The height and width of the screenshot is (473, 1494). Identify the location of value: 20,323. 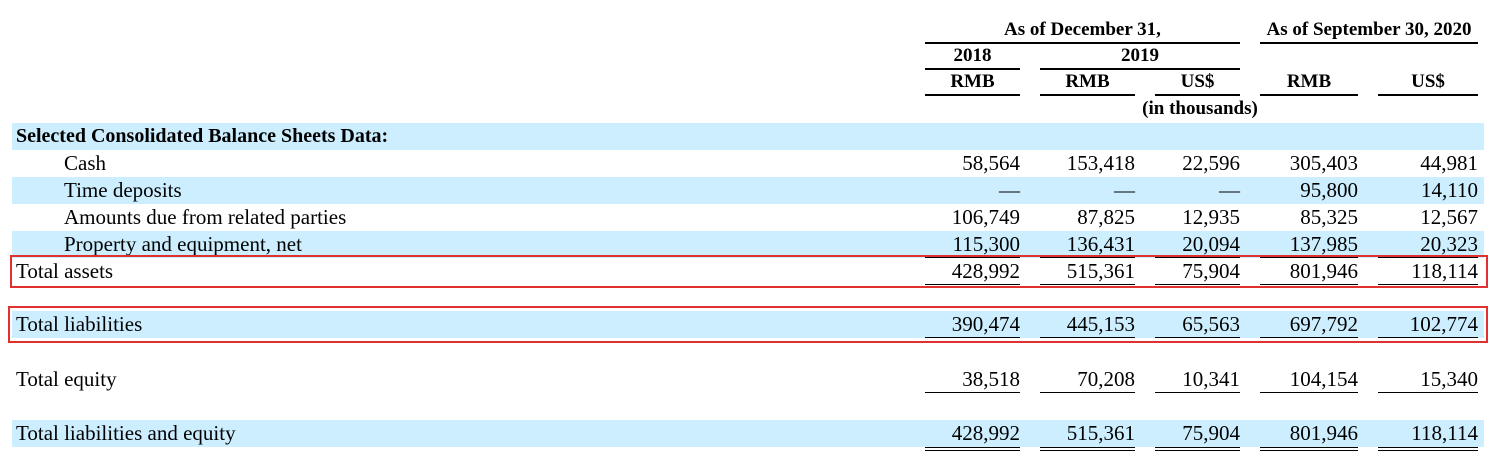
(1428, 244).